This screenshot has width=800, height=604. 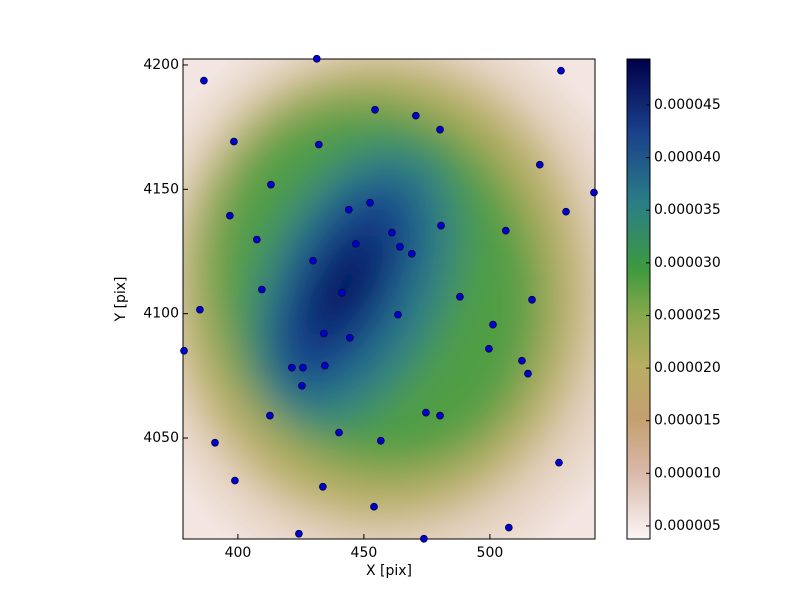 What do you see at coordinates (389, 571) in the screenshot?
I see `x-axis-label: X [pix]` at bounding box center [389, 571].